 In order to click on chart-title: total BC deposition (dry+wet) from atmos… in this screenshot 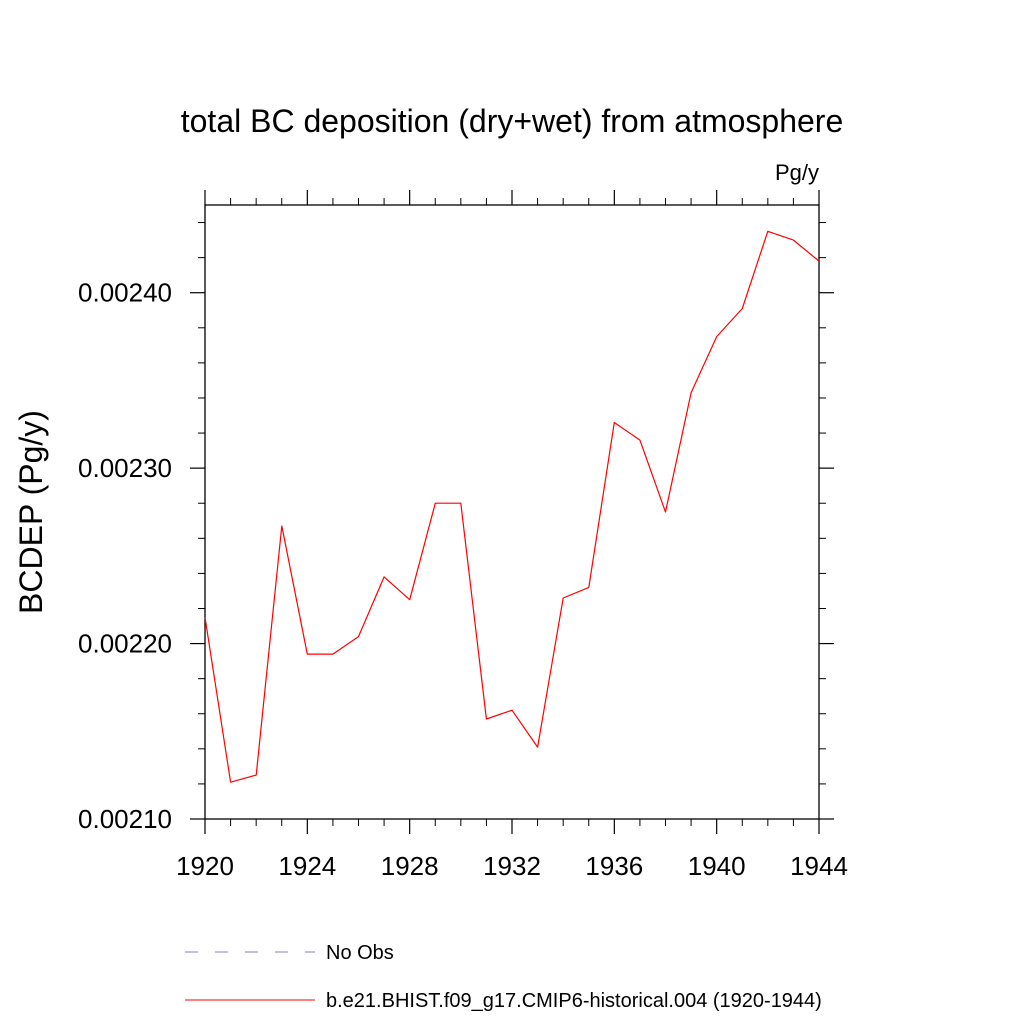, I will do `click(512, 121)`.